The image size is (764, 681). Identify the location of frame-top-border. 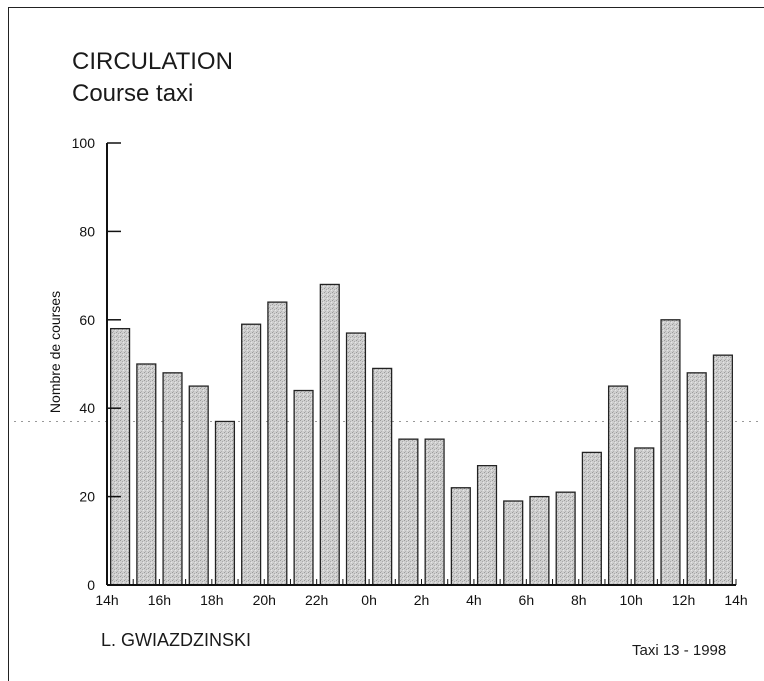
(386, 7).